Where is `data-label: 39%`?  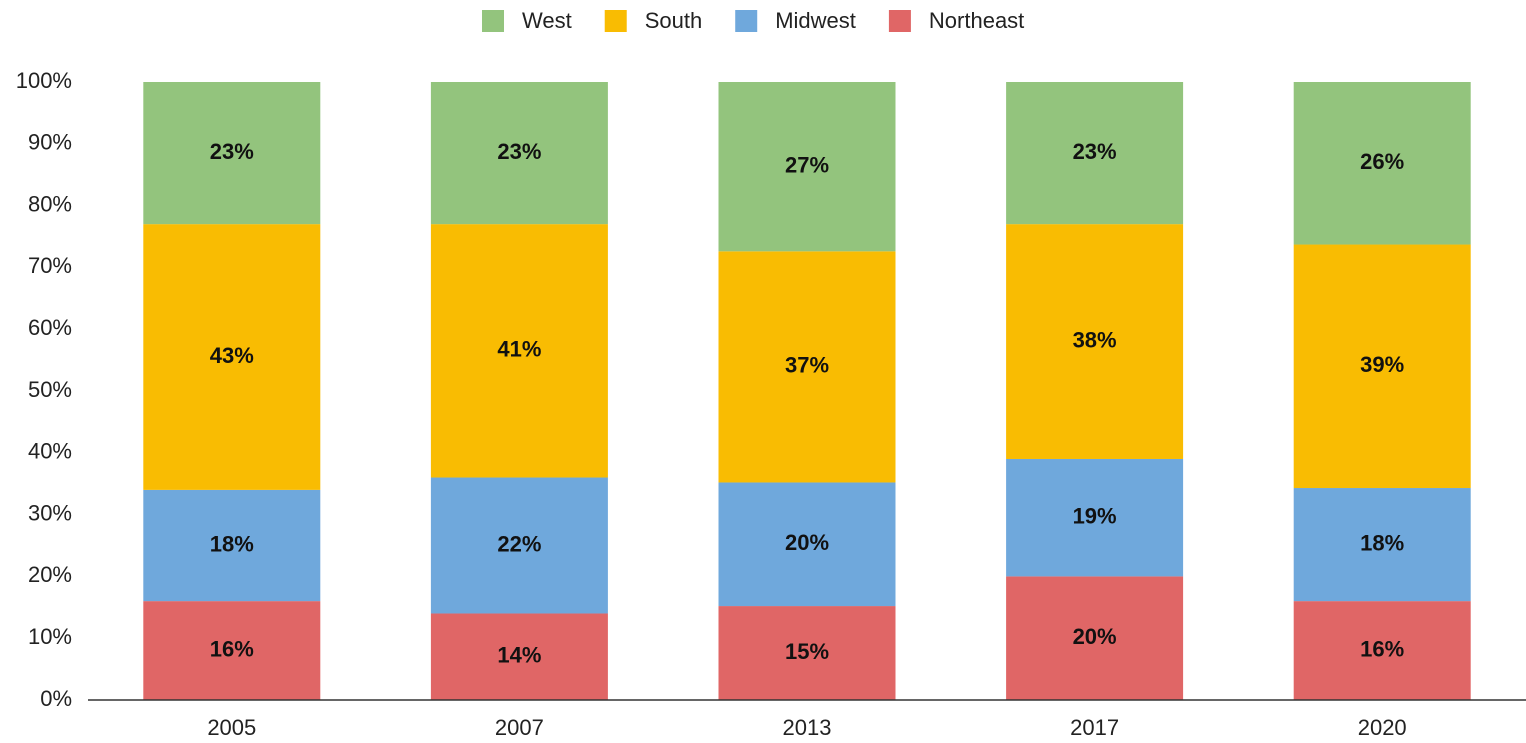 data-label: 39% is located at coordinates (1382, 364).